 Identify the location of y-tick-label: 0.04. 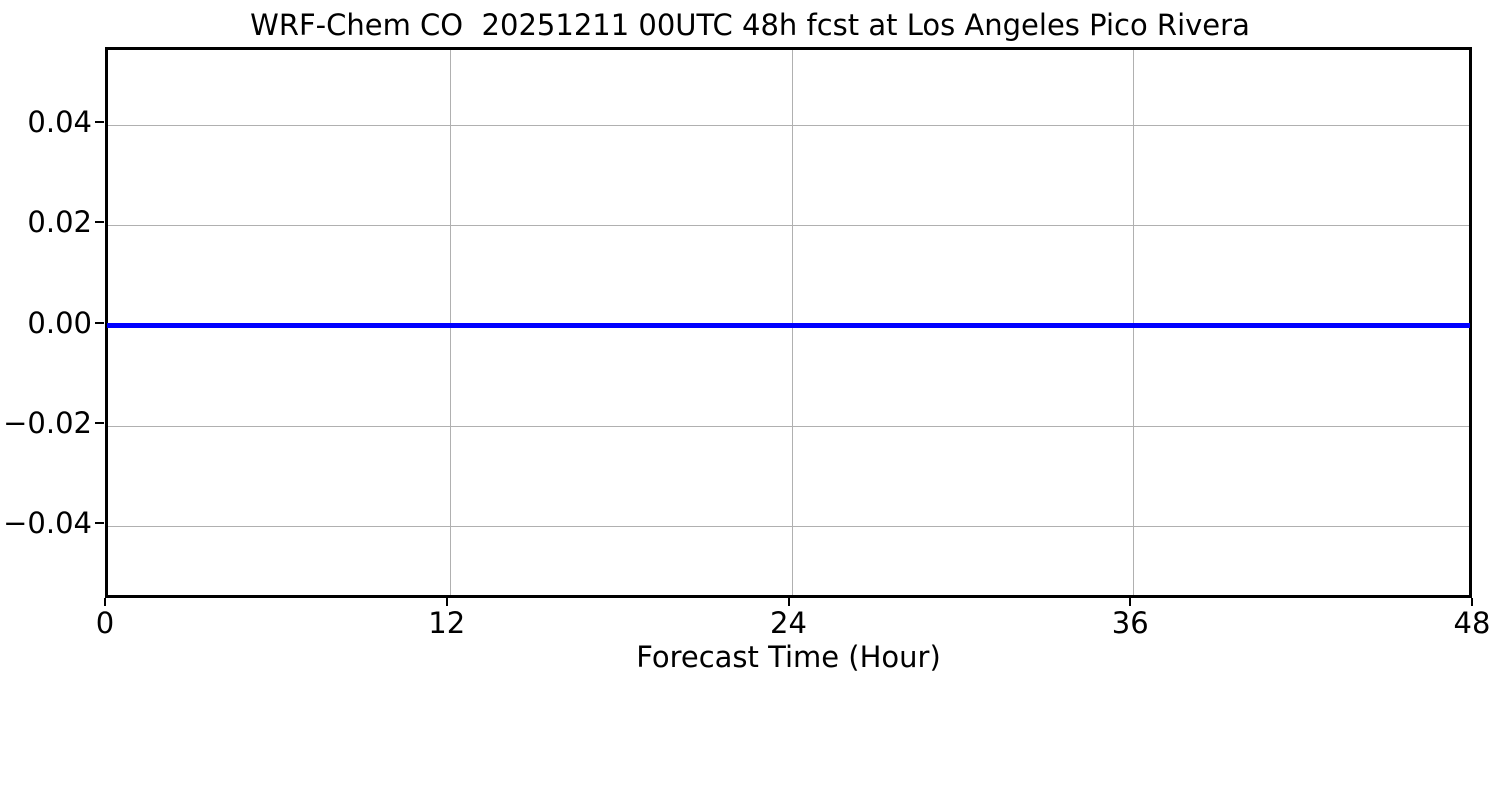
(59, 122).